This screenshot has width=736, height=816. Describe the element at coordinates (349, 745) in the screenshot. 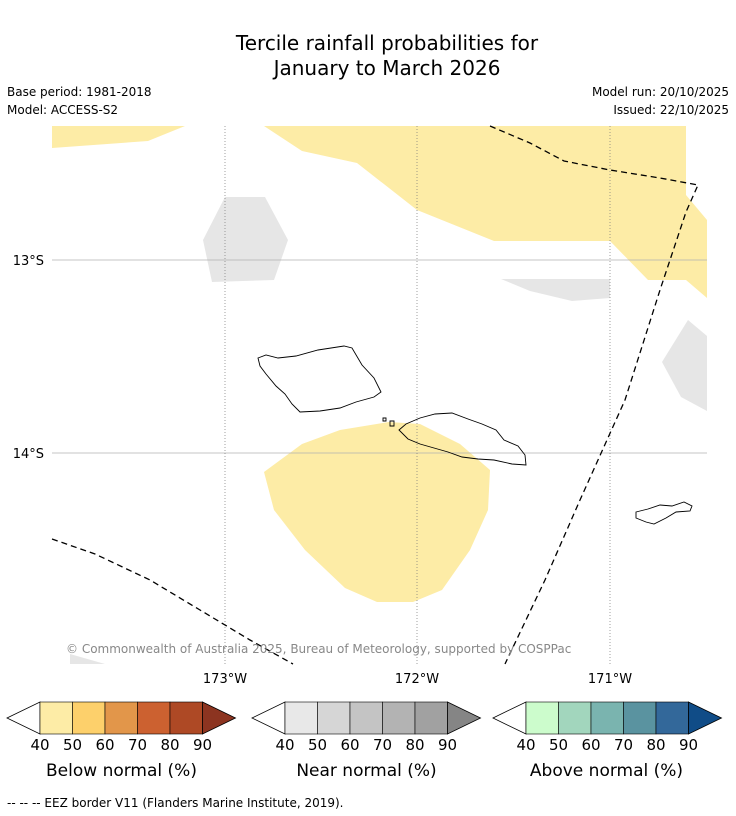

I see `near-tick-60: 60` at that location.